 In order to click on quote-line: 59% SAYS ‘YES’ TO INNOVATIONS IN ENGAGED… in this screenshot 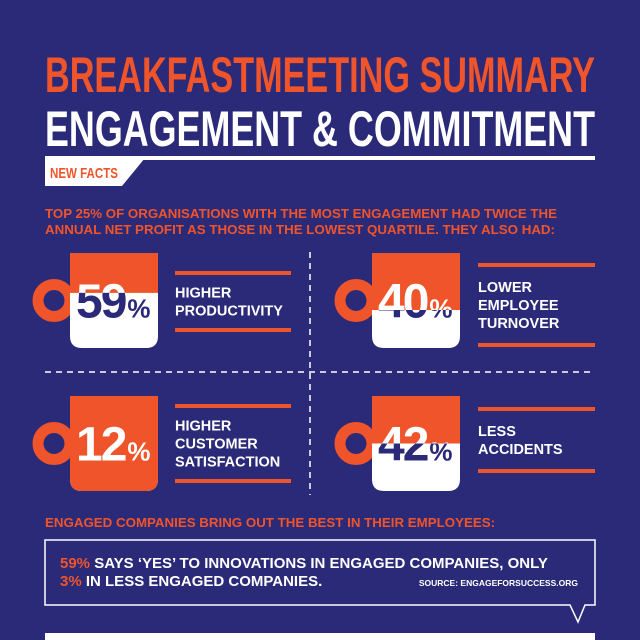, I will do `click(304, 563)`.